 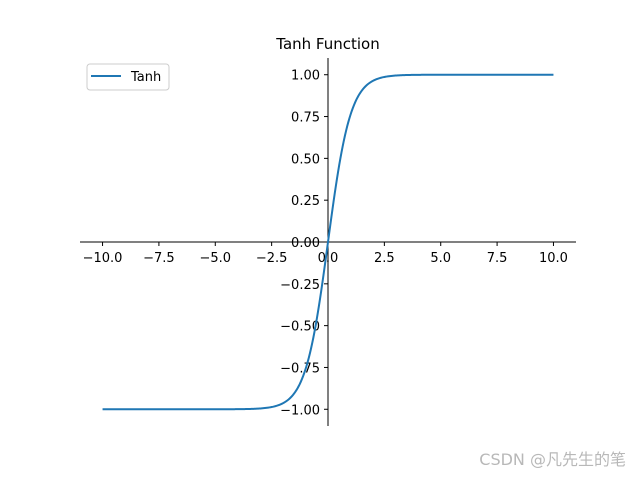 I want to click on x-tick-label: 0.0, so click(x=328, y=258).